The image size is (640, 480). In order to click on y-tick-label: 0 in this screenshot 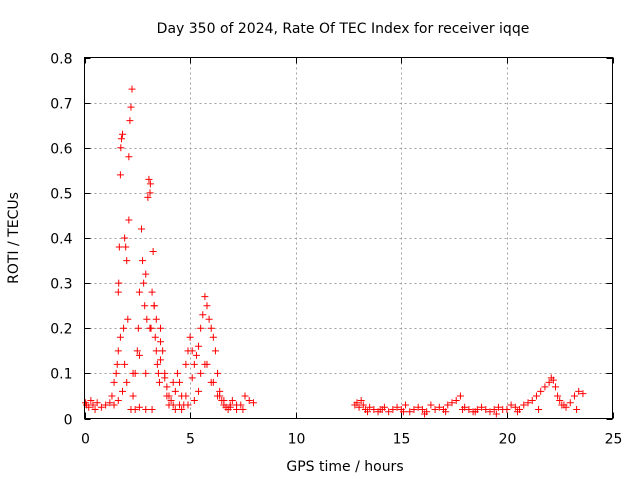, I will do `click(68, 421)`.